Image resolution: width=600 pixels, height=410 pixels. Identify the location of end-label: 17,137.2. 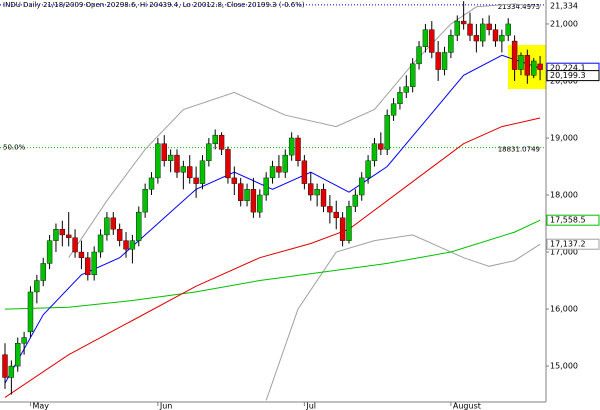
(568, 244).